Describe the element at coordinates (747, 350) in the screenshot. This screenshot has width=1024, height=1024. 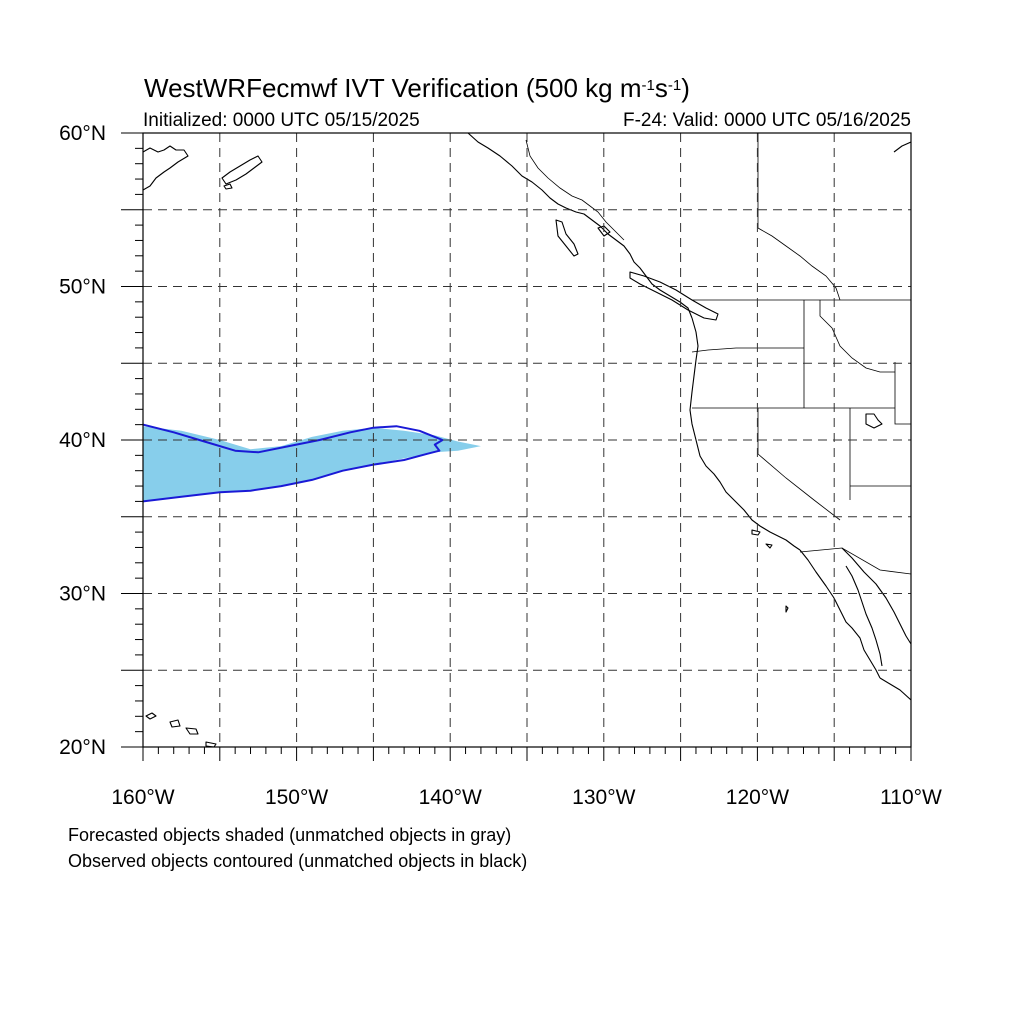
I see `border-wa-or` at that location.